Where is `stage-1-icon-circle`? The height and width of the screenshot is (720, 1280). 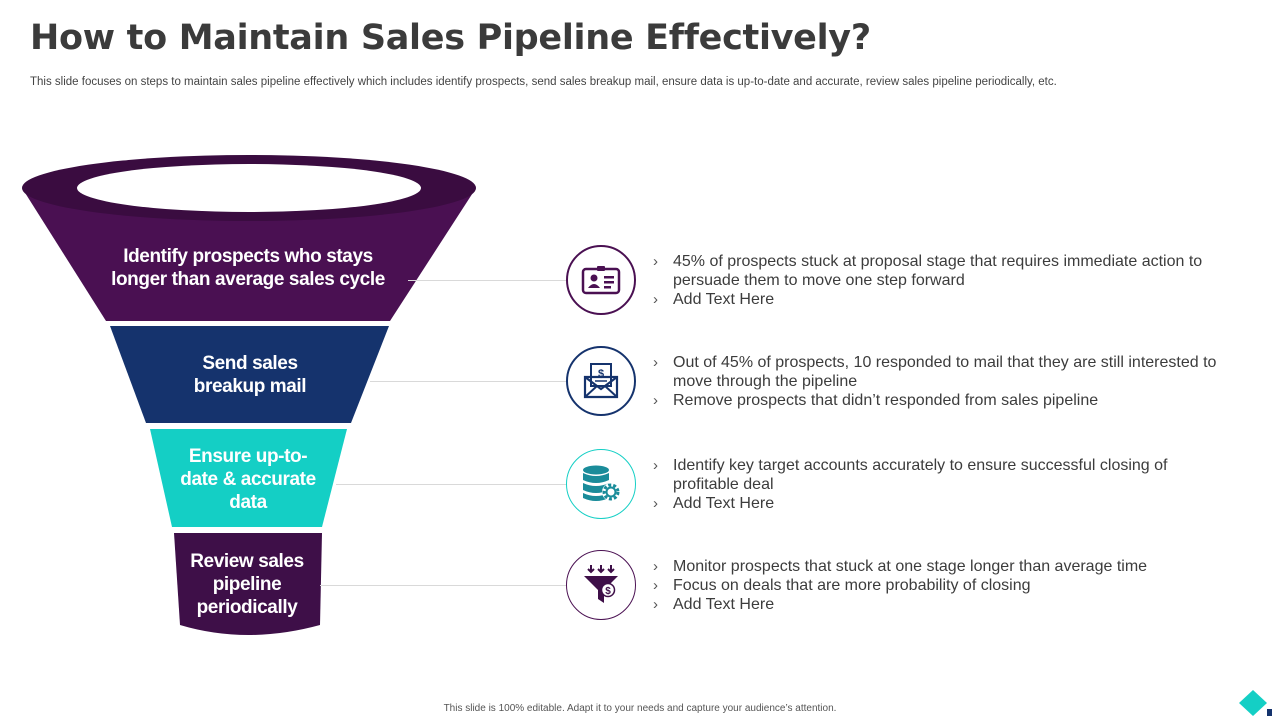 stage-1-icon-circle is located at coordinates (601, 280).